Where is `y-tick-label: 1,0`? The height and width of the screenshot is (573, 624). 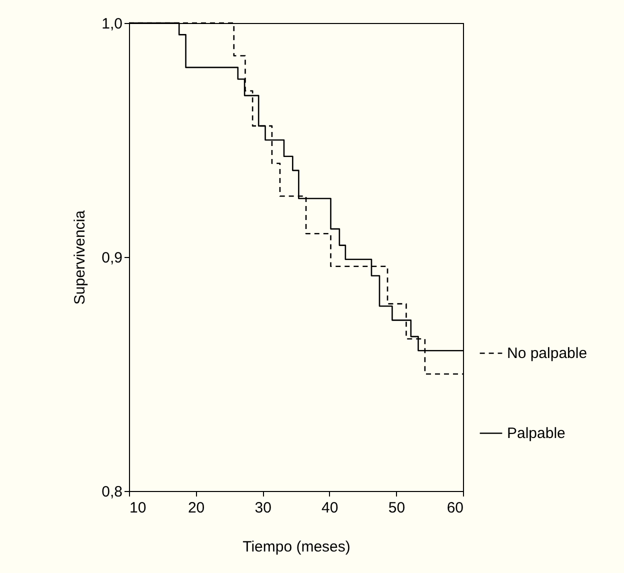 y-tick-label: 1,0 is located at coordinates (112, 24).